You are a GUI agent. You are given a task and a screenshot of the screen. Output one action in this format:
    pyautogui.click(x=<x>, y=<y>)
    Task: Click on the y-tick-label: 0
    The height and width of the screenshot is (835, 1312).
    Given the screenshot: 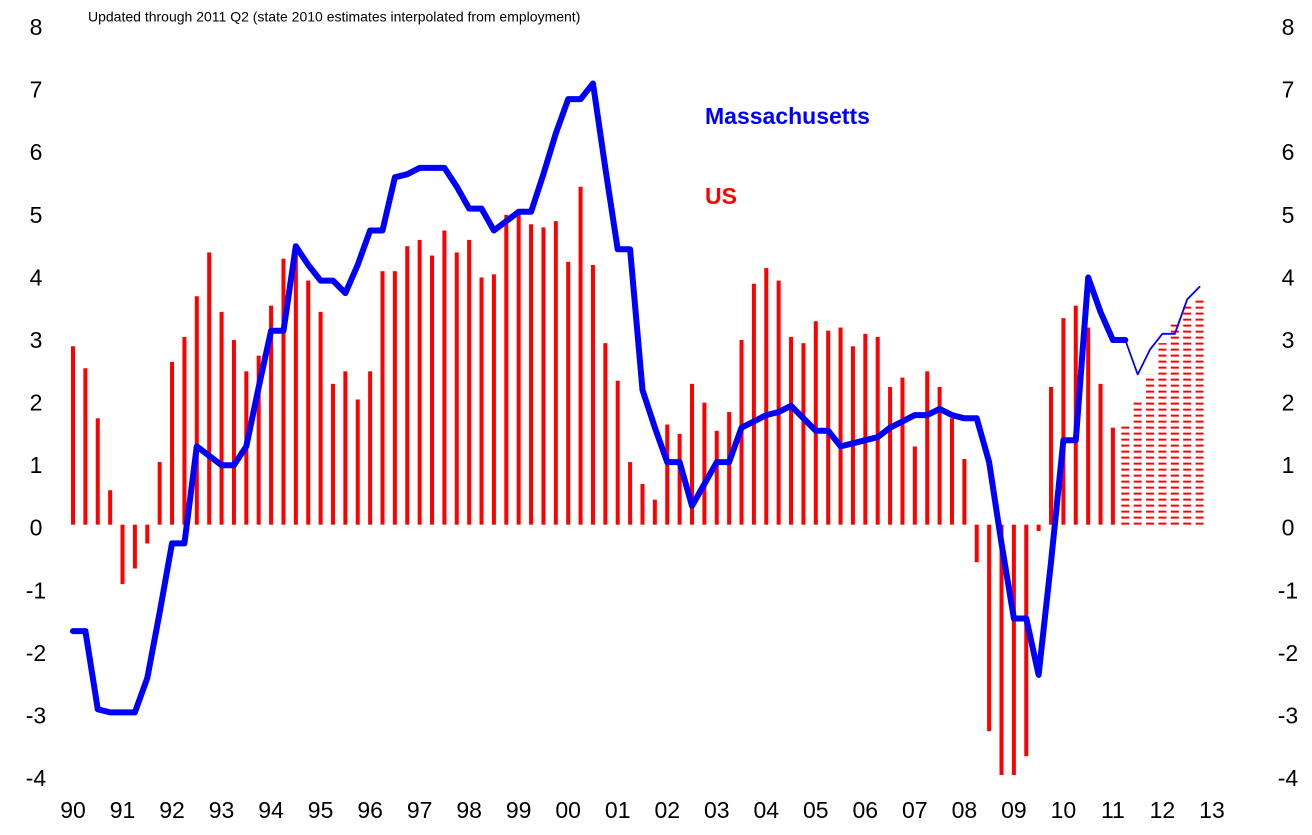 What is the action you would take?
    pyautogui.click(x=36, y=528)
    